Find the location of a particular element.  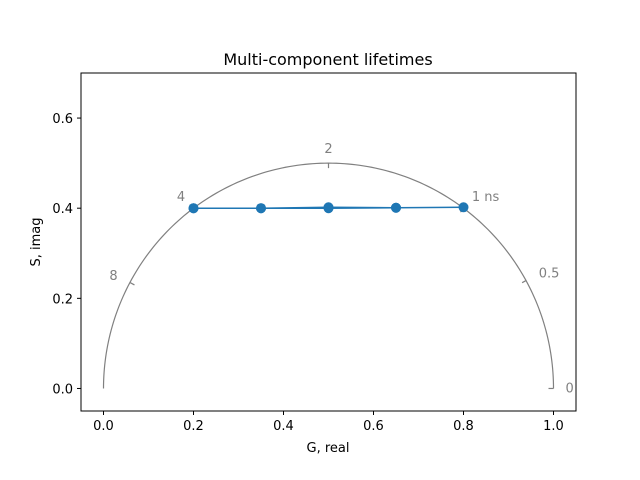

x-tick-label-0: 0.0 is located at coordinates (103, 426).